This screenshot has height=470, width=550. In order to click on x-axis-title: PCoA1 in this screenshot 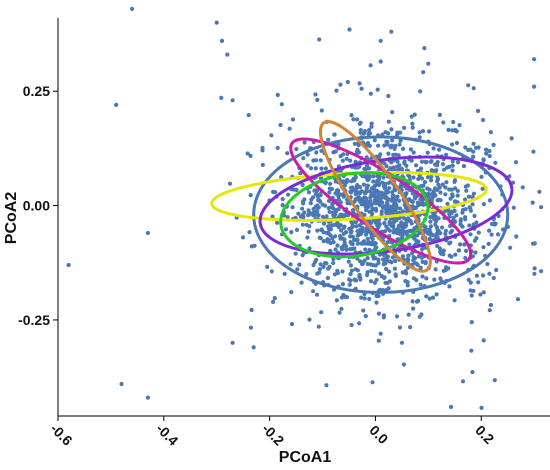, I will do `click(305, 457)`.